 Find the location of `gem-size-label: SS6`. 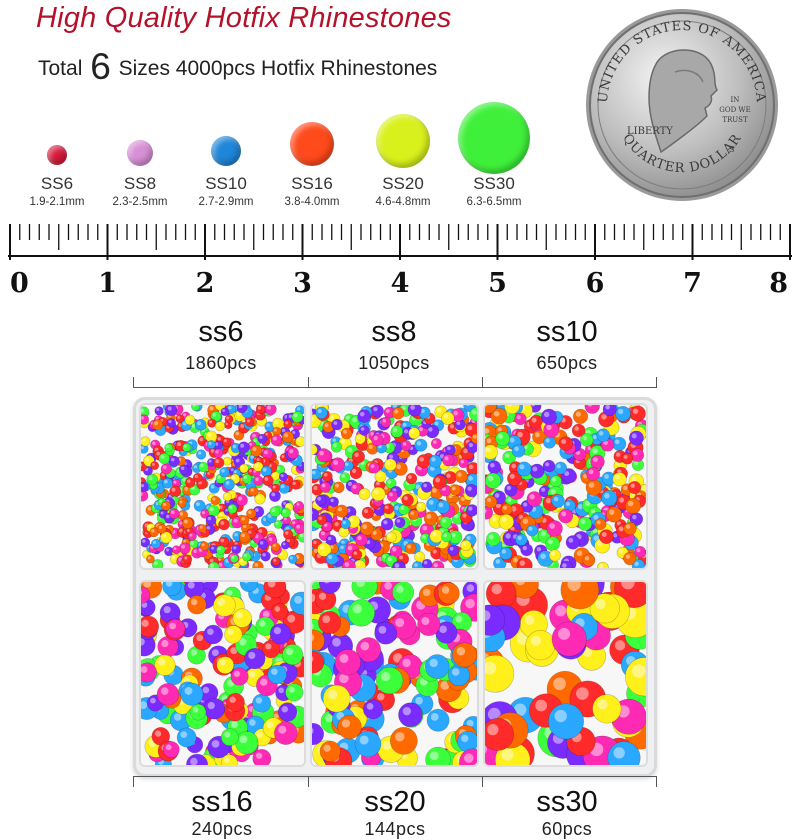

gem-size-label: SS6 is located at coordinates (57, 183).